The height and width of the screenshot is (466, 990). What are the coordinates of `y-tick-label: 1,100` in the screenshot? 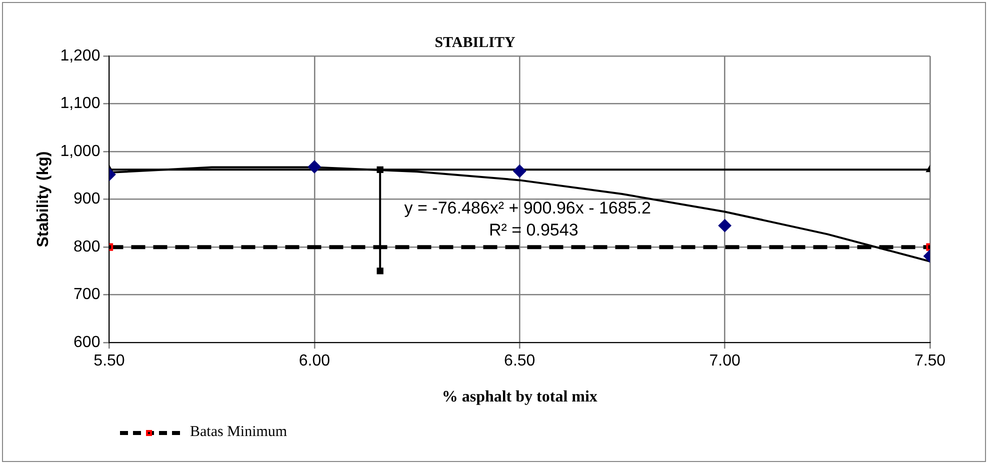 It's located at (80, 103).